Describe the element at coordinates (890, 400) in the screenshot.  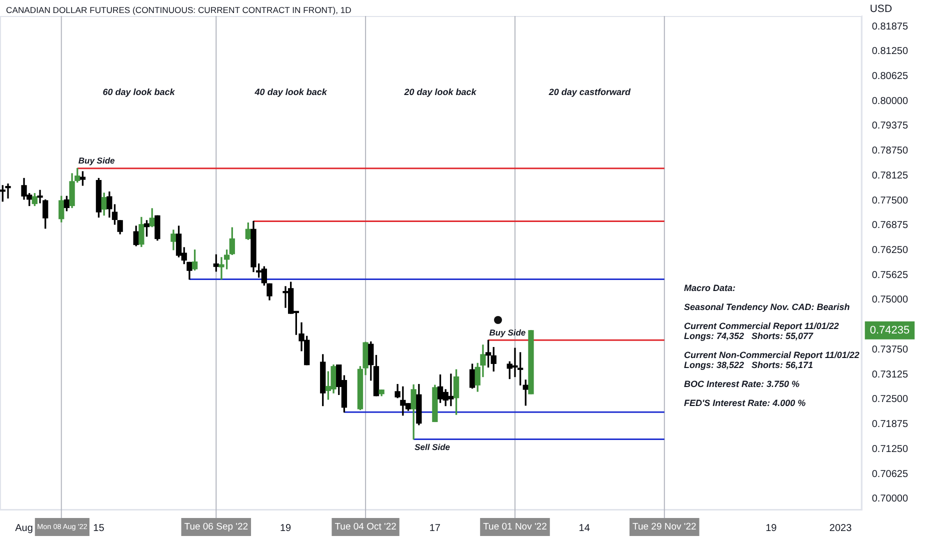
I see `y-tick-label: 0.72500` at that location.